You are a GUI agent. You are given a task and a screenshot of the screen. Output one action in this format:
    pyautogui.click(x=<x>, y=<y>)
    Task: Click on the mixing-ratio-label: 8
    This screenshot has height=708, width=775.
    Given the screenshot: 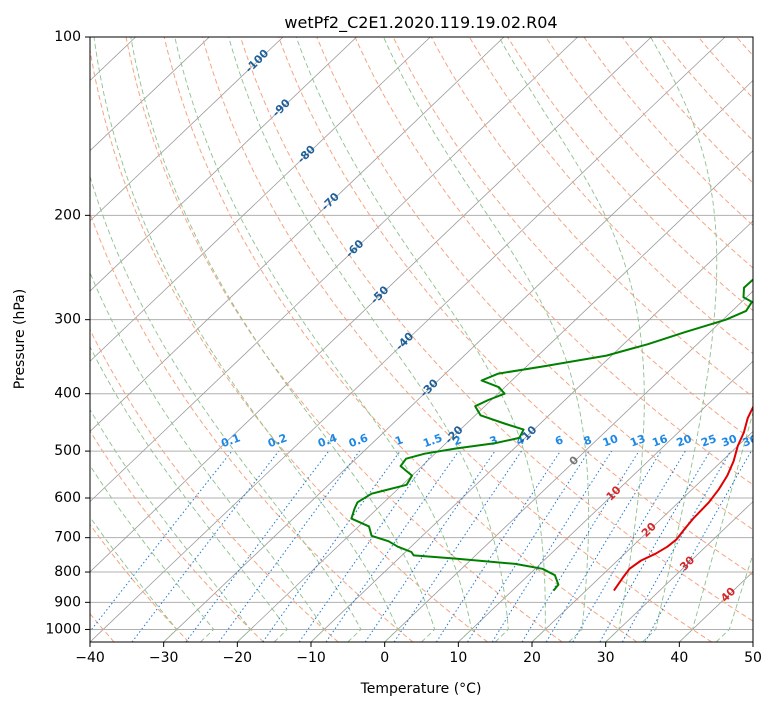 What is the action you would take?
    pyautogui.click(x=588, y=440)
    